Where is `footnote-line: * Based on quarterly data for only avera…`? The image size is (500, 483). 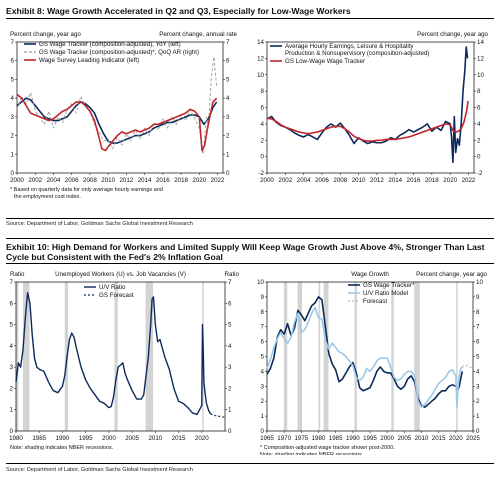 footnote-line: * Based on quarterly data for only avera… is located at coordinates (86, 190).